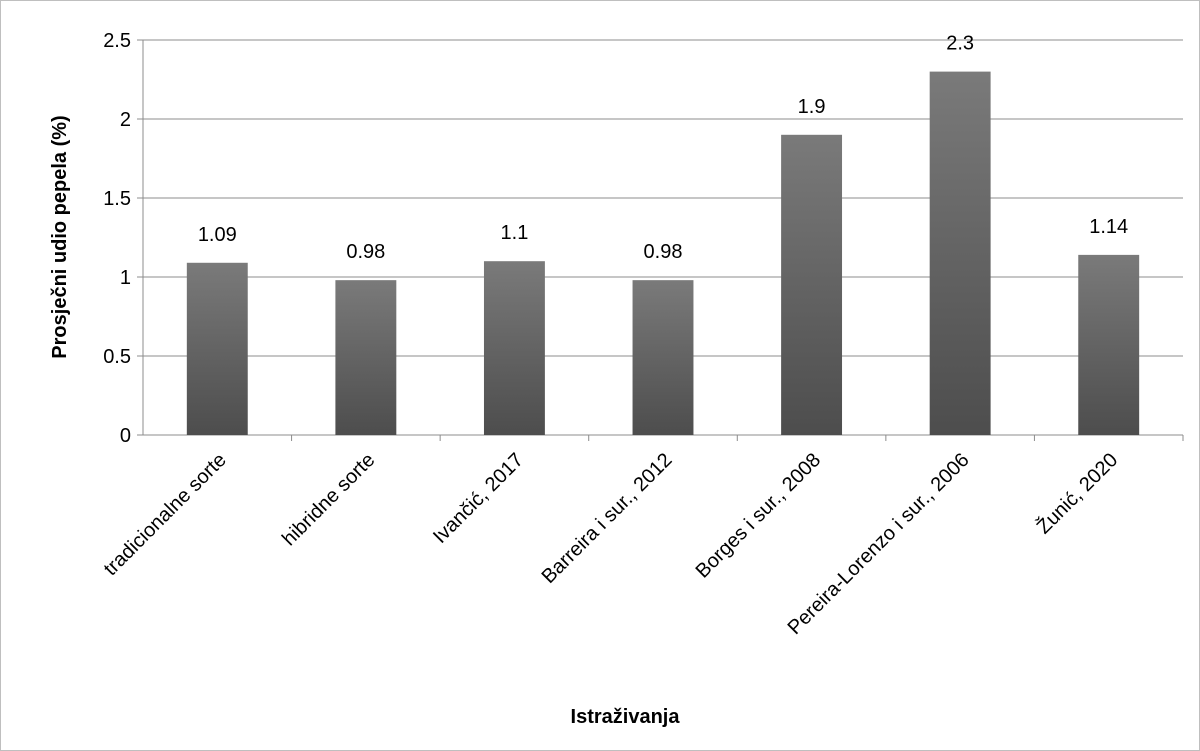 The image size is (1200, 751). Describe the element at coordinates (812, 107) in the screenshot. I see `data-label: 1.9` at that location.